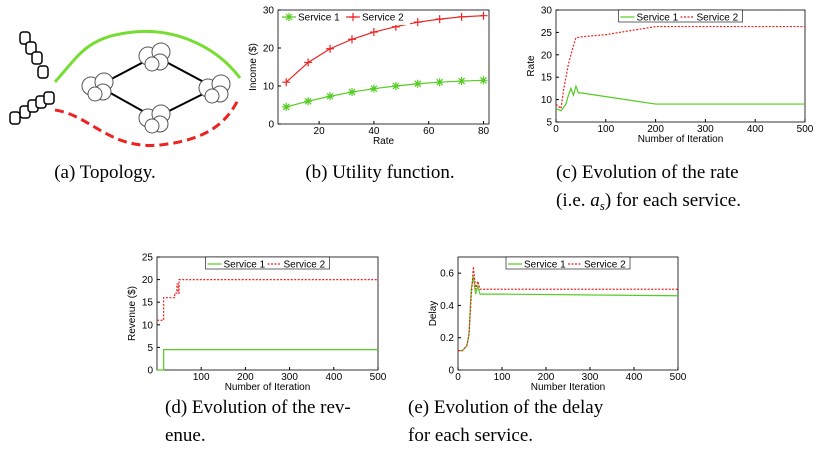 This screenshot has width=830, height=452. What do you see at coordinates (374, 131) in the screenshot?
I see `x-tick-label: 40` at bounding box center [374, 131].